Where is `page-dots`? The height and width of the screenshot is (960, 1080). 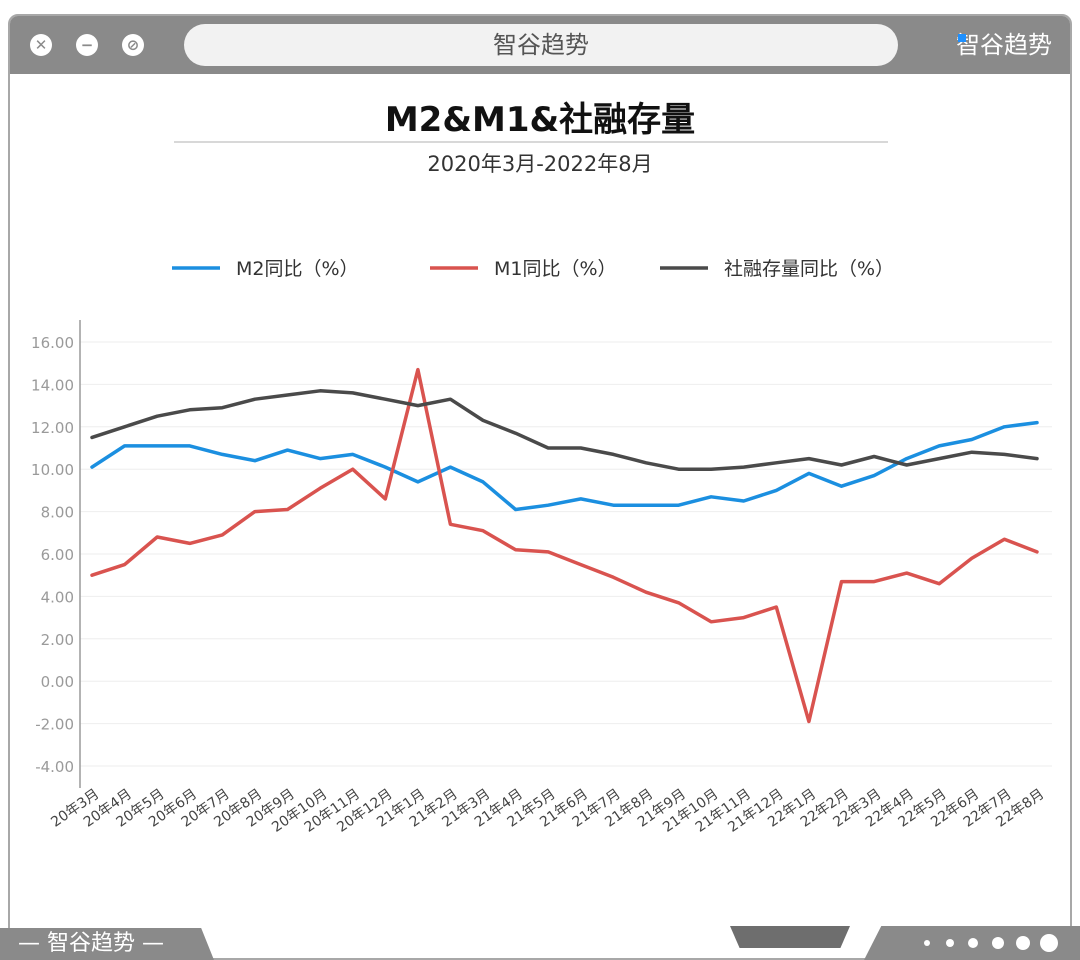 page-dots is located at coordinates (972, 943).